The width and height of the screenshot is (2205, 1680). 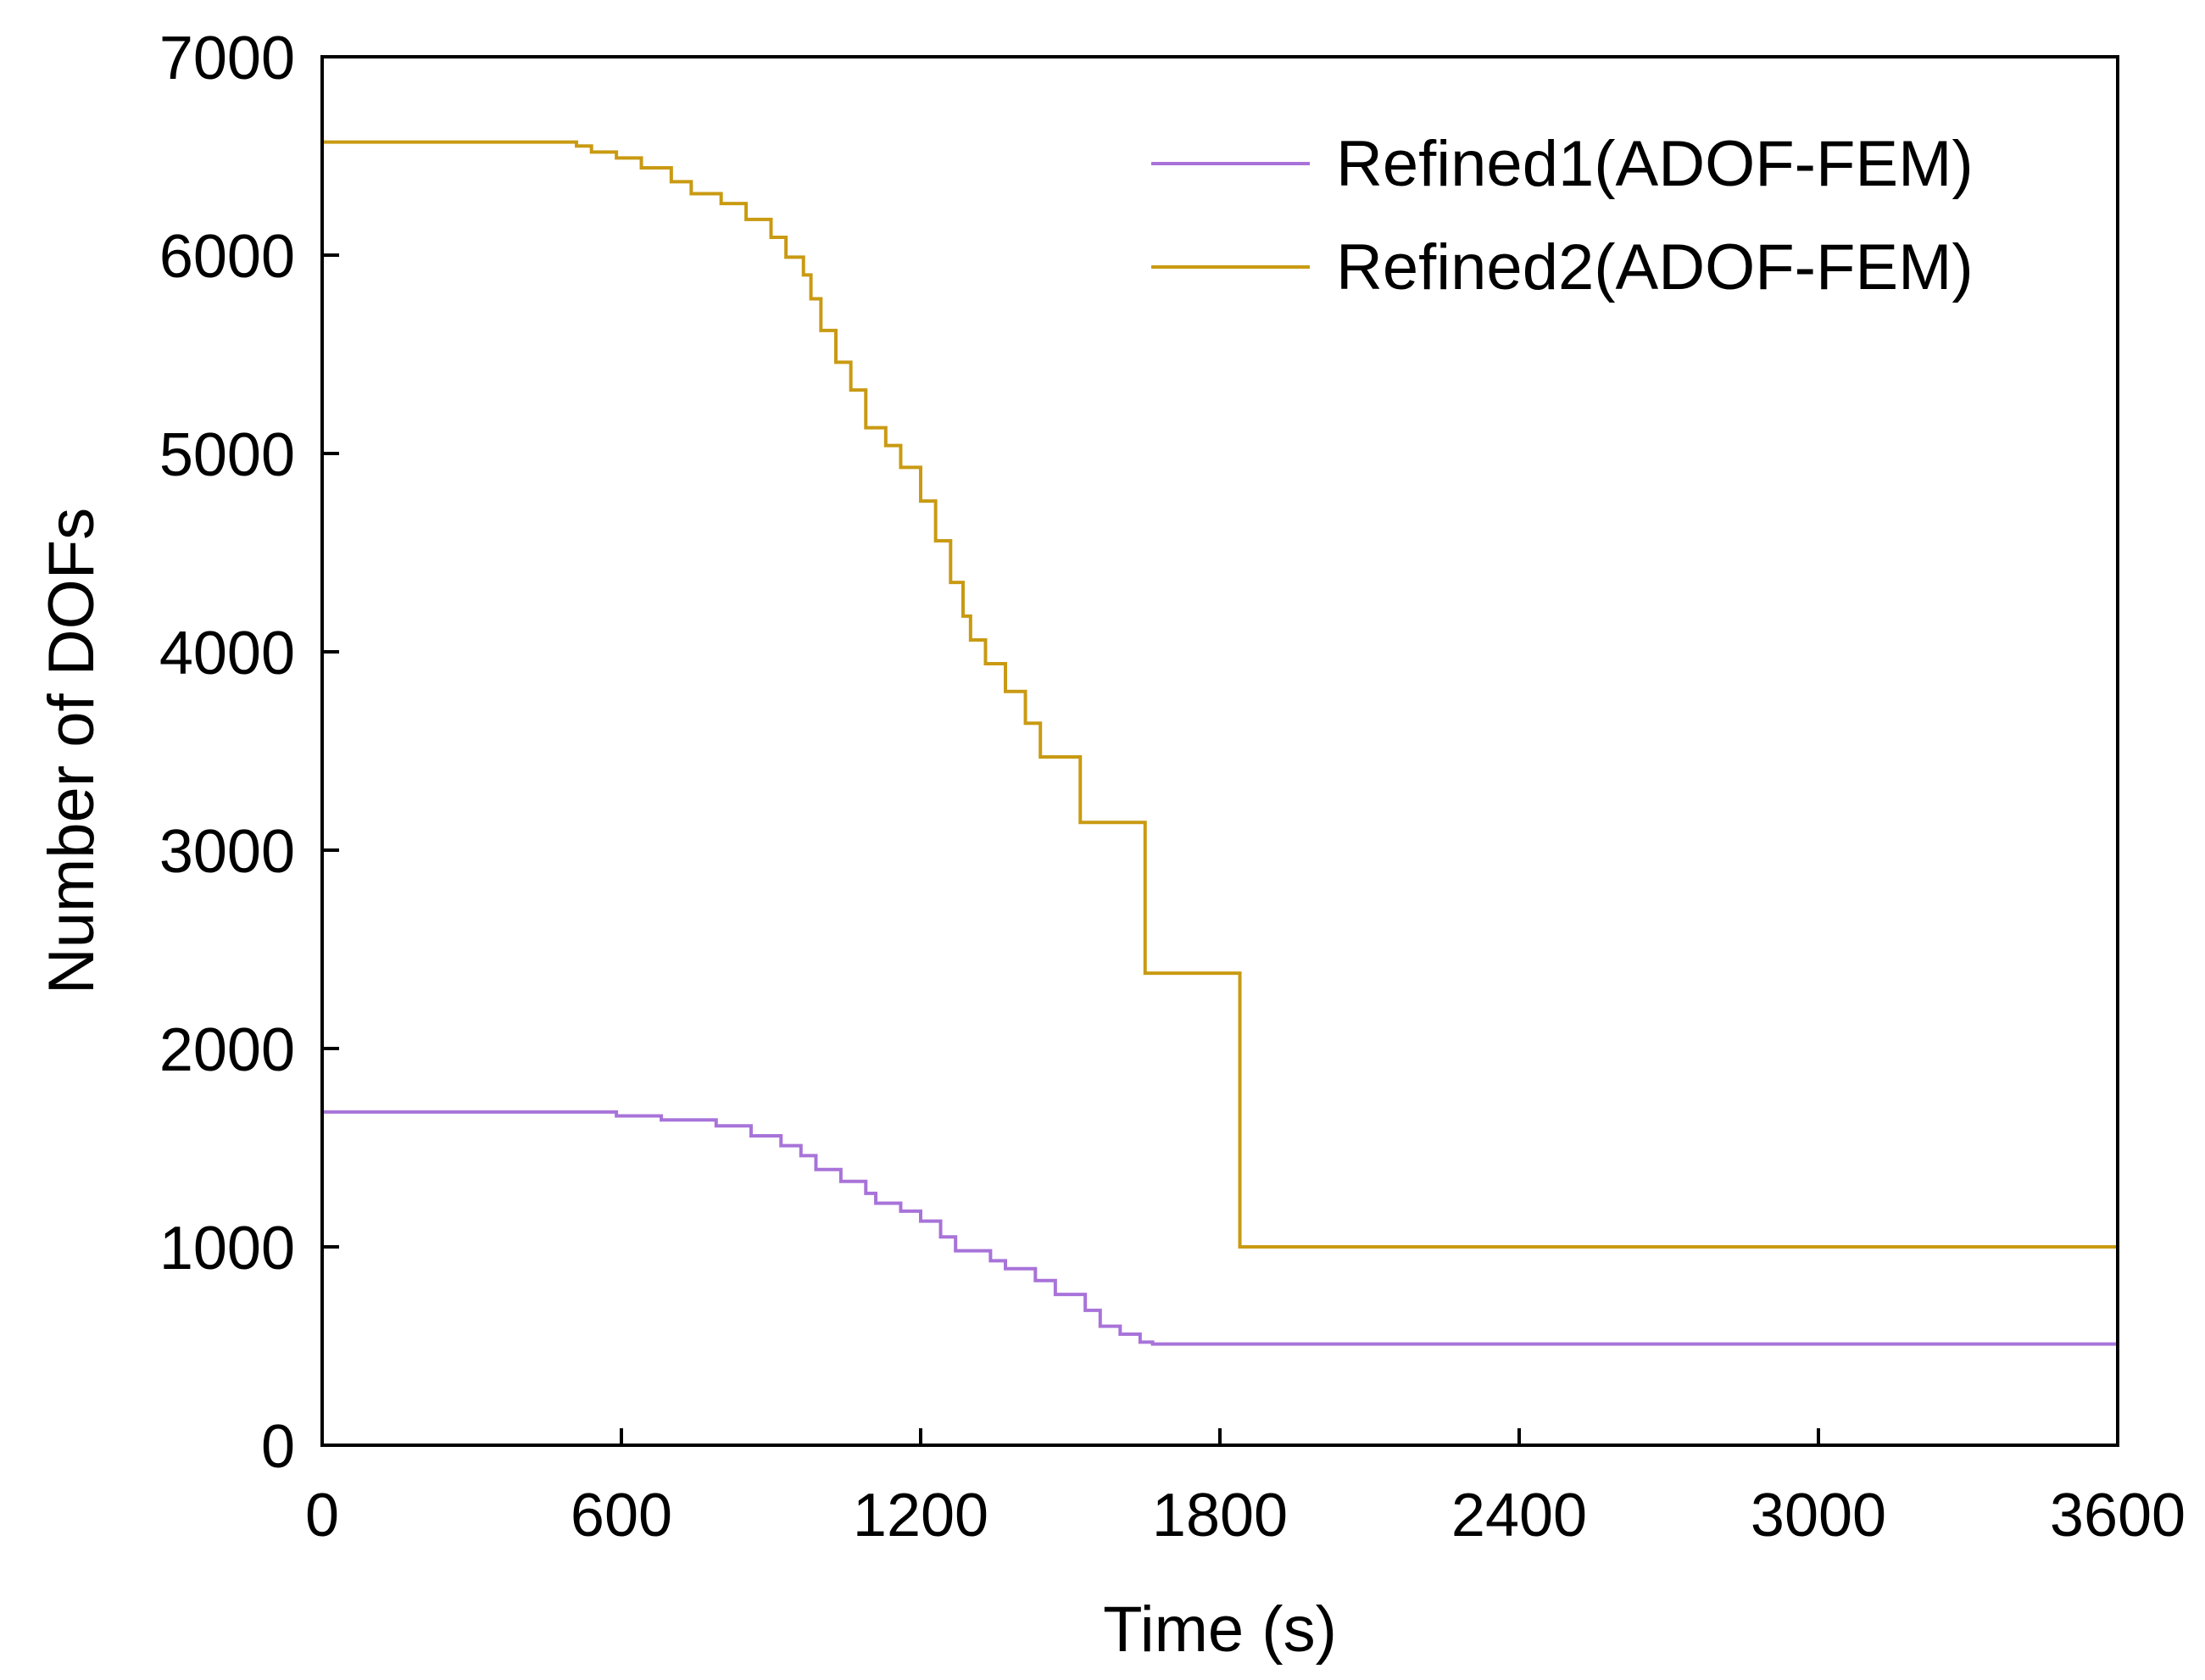 What do you see at coordinates (2118, 1515) in the screenshot?
I see `x-tick-label: 3600` at bounding box center [2118, 1515].